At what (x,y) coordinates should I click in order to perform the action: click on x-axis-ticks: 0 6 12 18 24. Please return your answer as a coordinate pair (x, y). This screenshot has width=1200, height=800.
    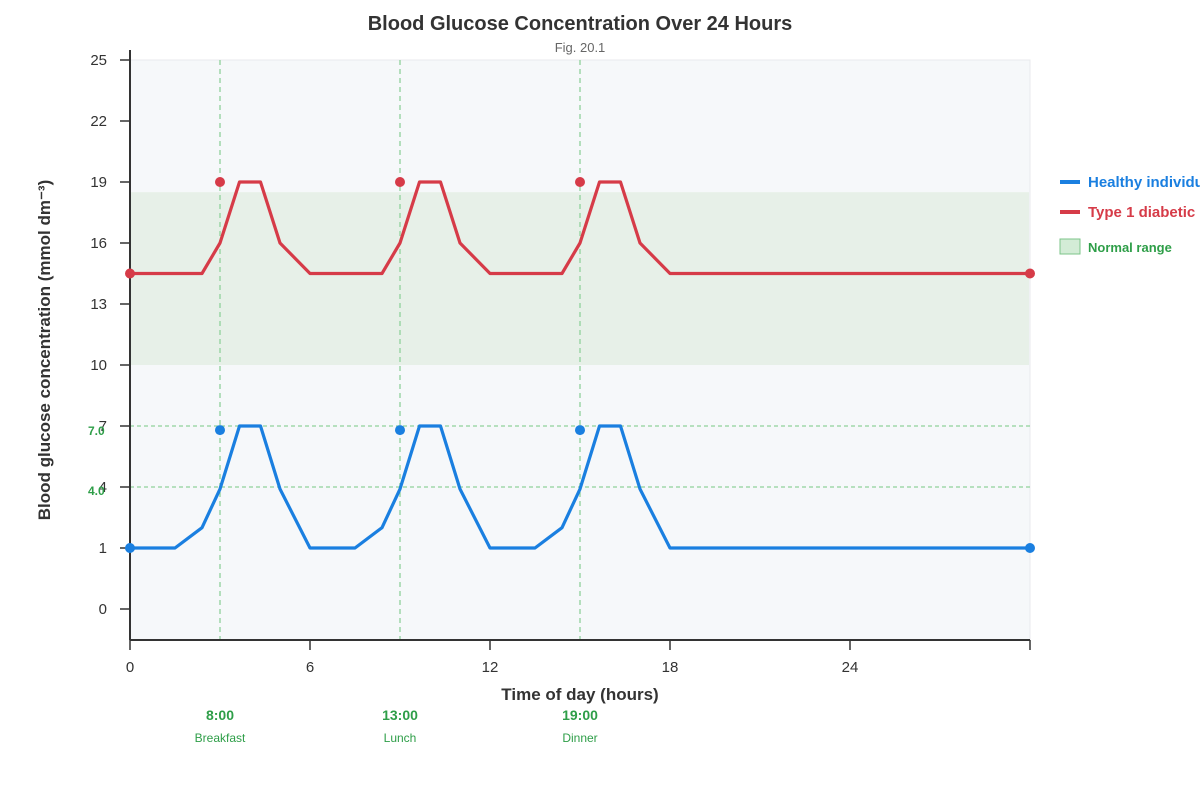
    Looking at the image, I should click on (578, 658).